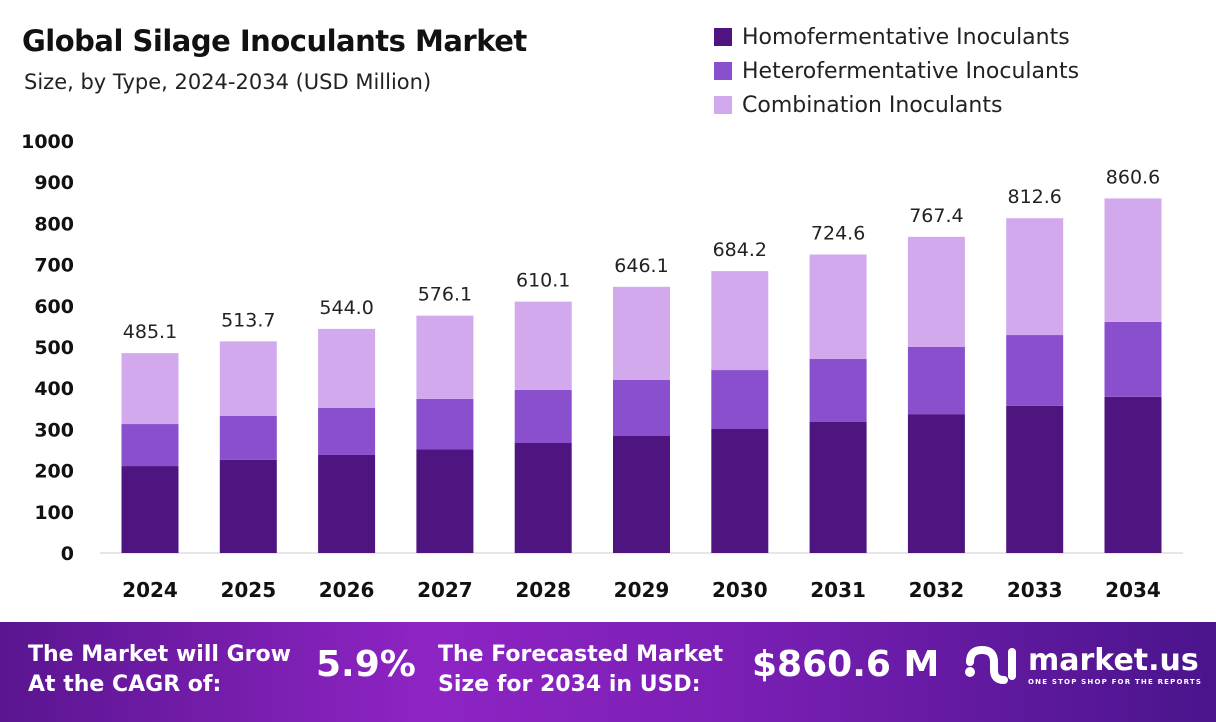  What do you see at coordinates (1034, 197) in the screenshot?
I see `data-label: 812.6` at bounding box center [1034, 197].